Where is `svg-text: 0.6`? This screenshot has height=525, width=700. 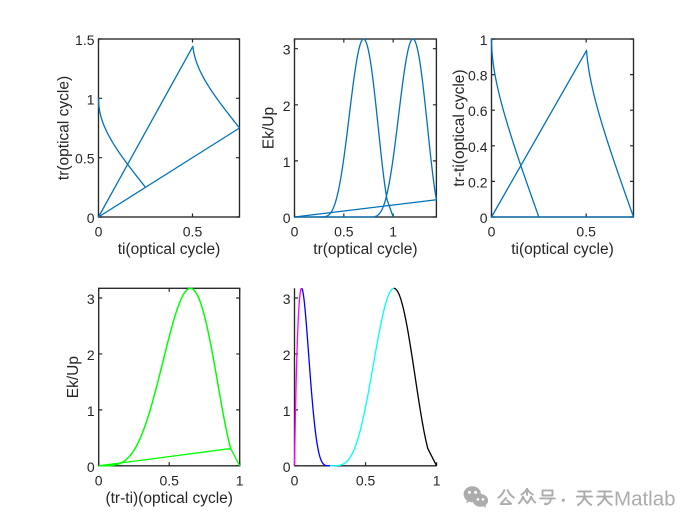
svg-text: 0.6 is located at coordinates (478, 111).